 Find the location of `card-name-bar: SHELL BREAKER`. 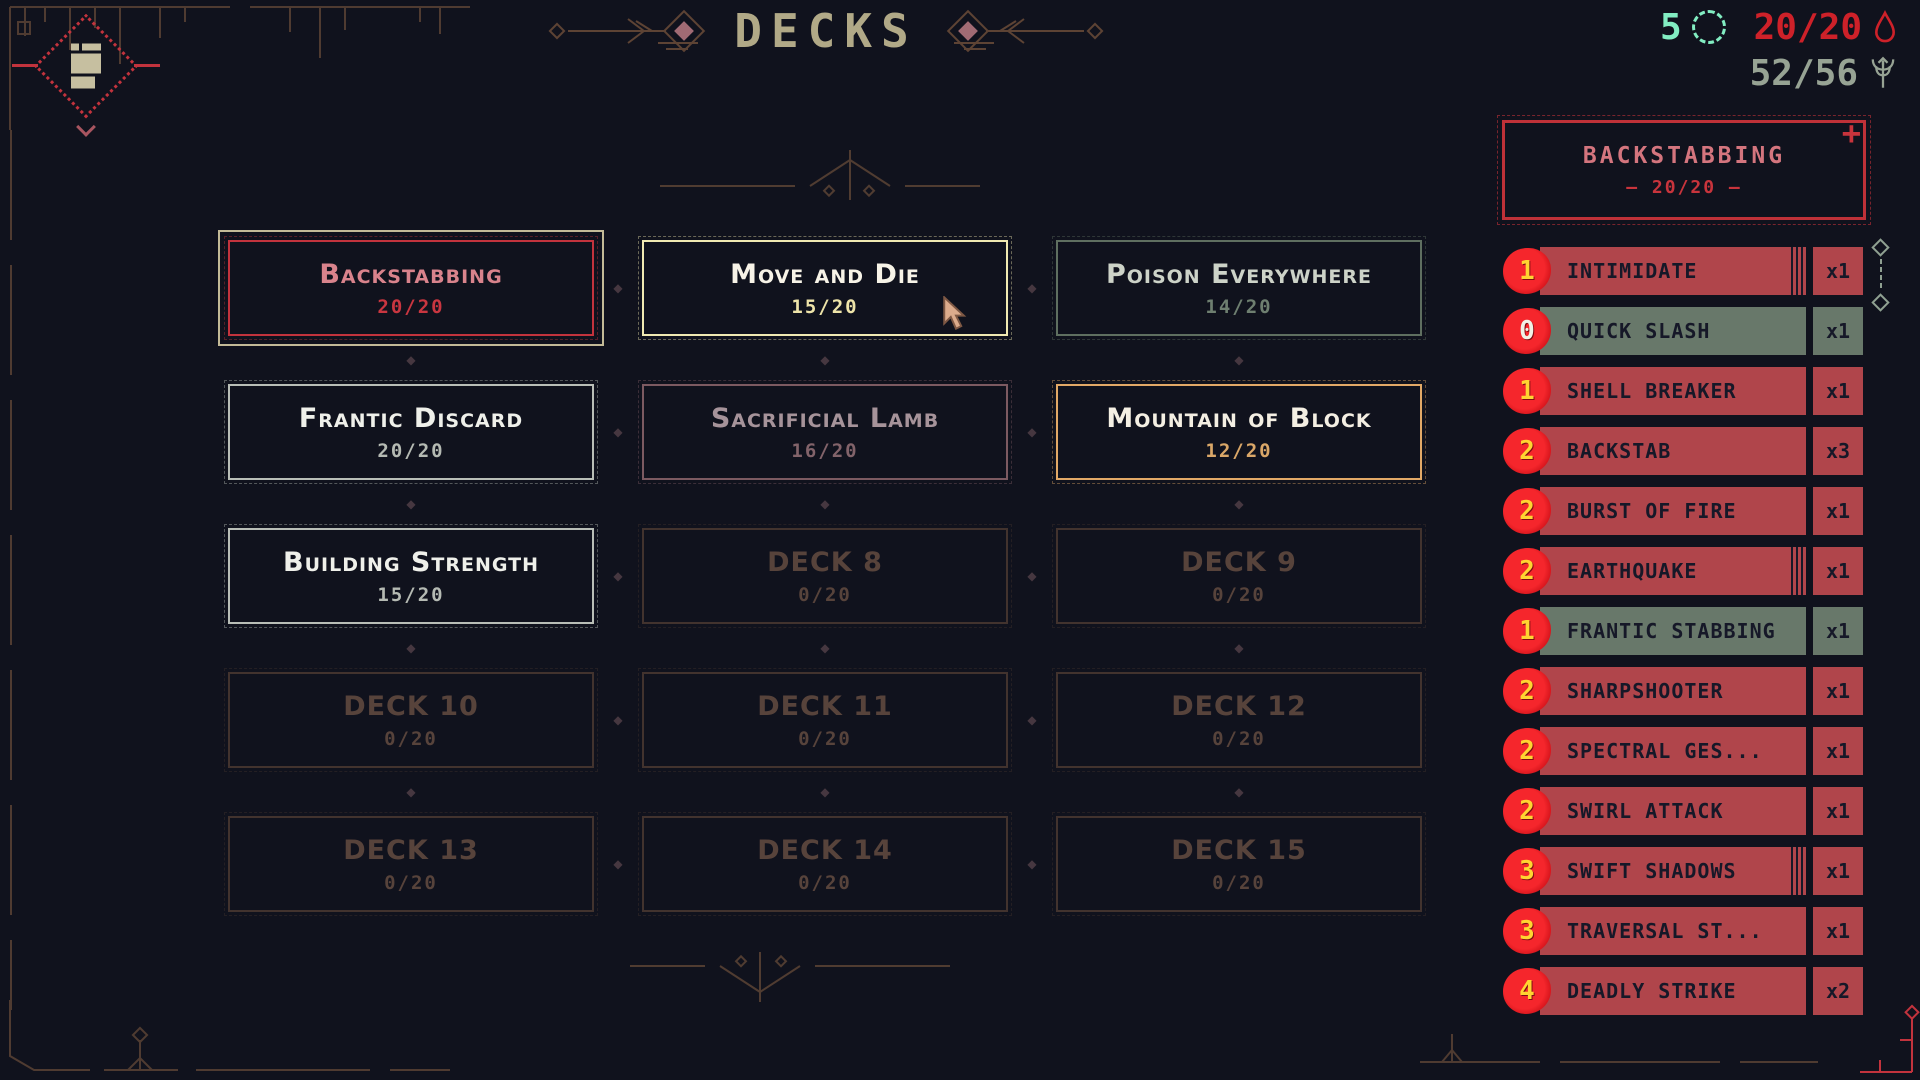

card-name-bar: SHELL BREAKER is located at coordinates (1673, 391).